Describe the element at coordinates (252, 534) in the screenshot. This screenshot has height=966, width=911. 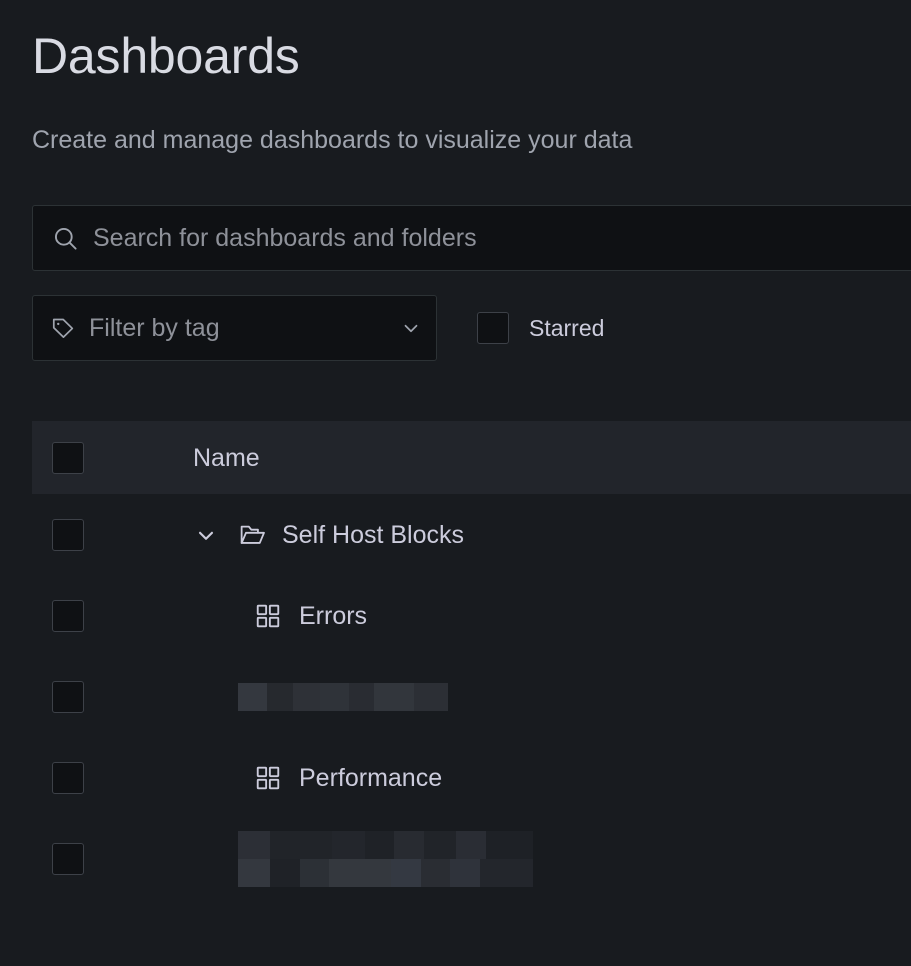
I see `folder-open-icon` at that location.